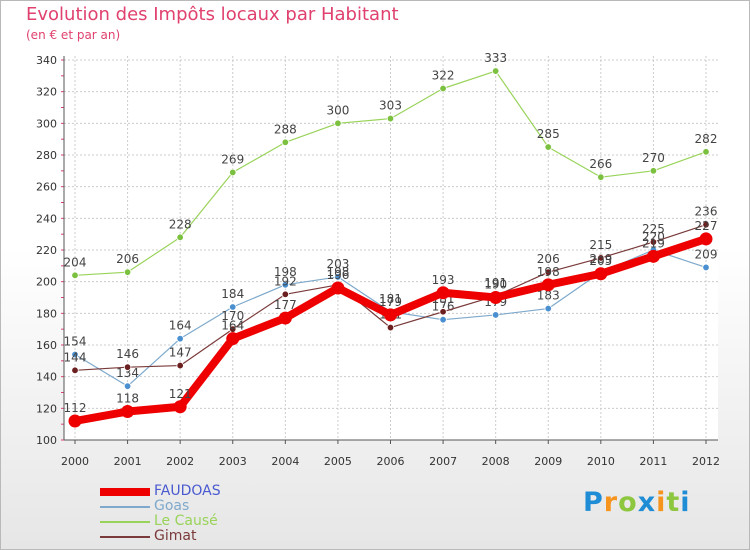 This screenshot has height=550, width=750. I want to click on logo-letter: r, so click(611, 502).